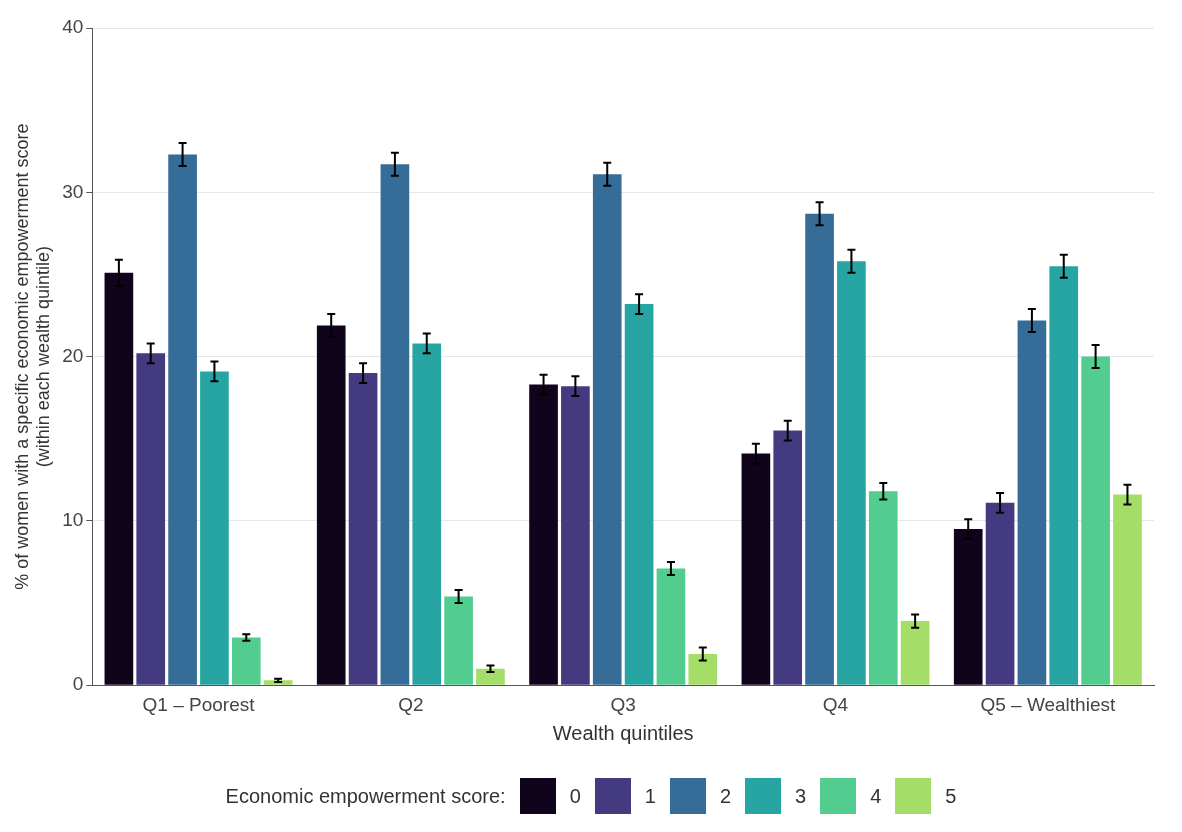 Image resolution: width=1182 pixels, height=832 pixels. What do you see at coordinates (876, 796) in the screenshot?
I see `legend-label: 4` at bounding box center [876, 796].